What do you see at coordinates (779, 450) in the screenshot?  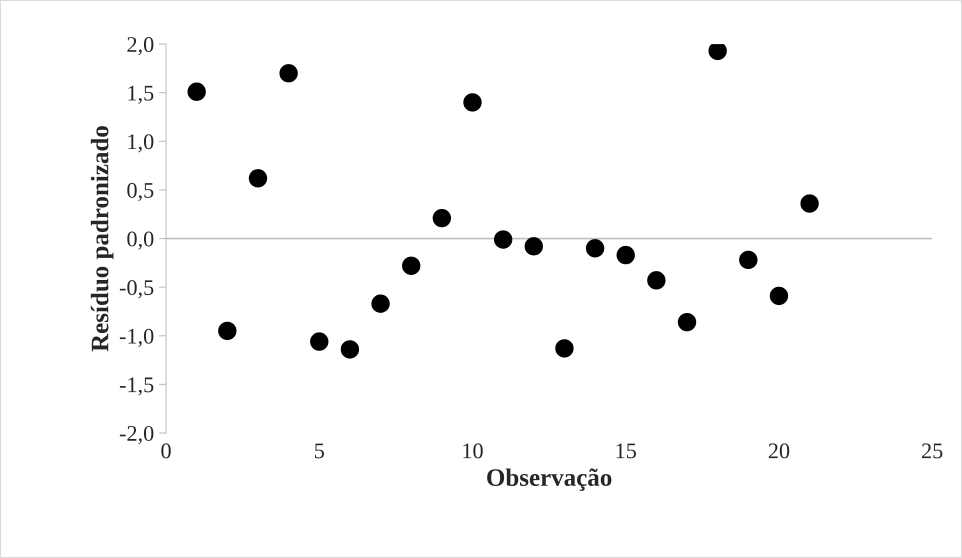 I see `x-tick-label: 20` at bounding box center [779, 450].